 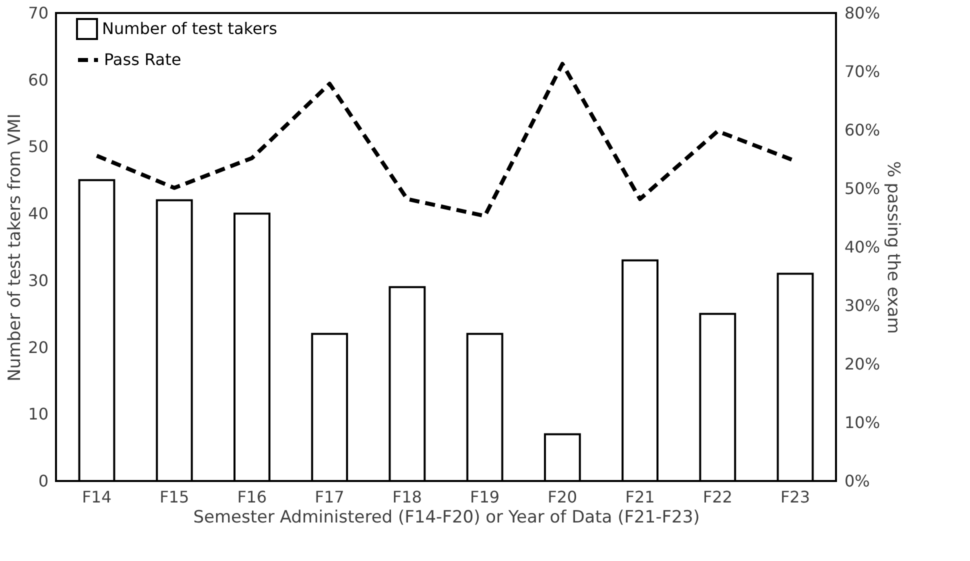 I want to click on x-tick-label: F14, so click(x=97, y=497).